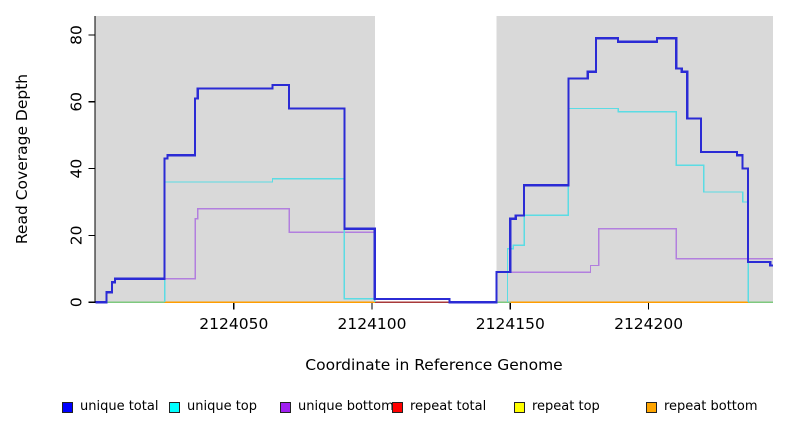  I want to click on legend-swatch-unique-bottom, so click(285, 407).